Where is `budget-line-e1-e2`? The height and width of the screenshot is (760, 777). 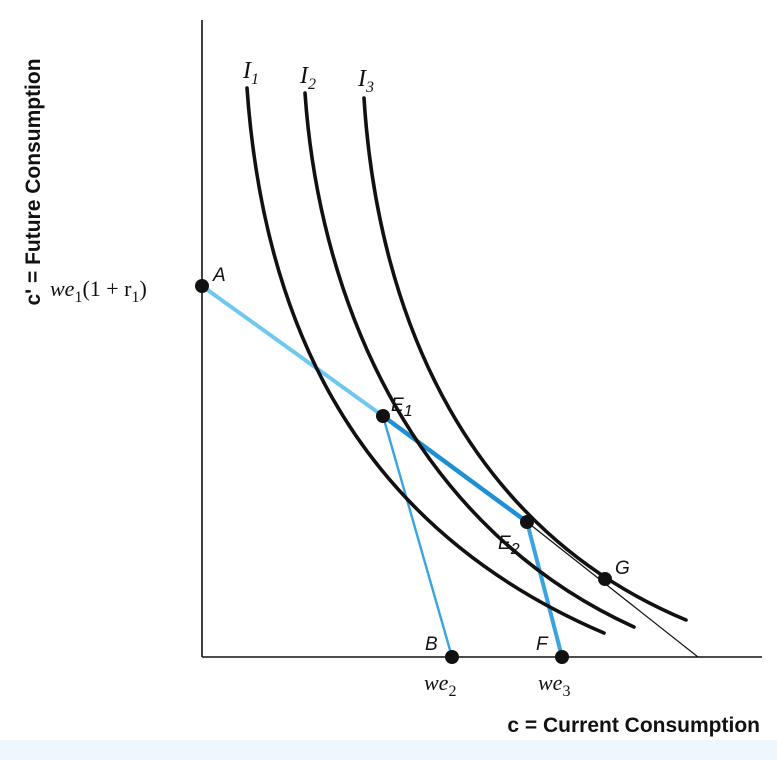 budget-line-e1-e2 is located at coordinates (455, 469).